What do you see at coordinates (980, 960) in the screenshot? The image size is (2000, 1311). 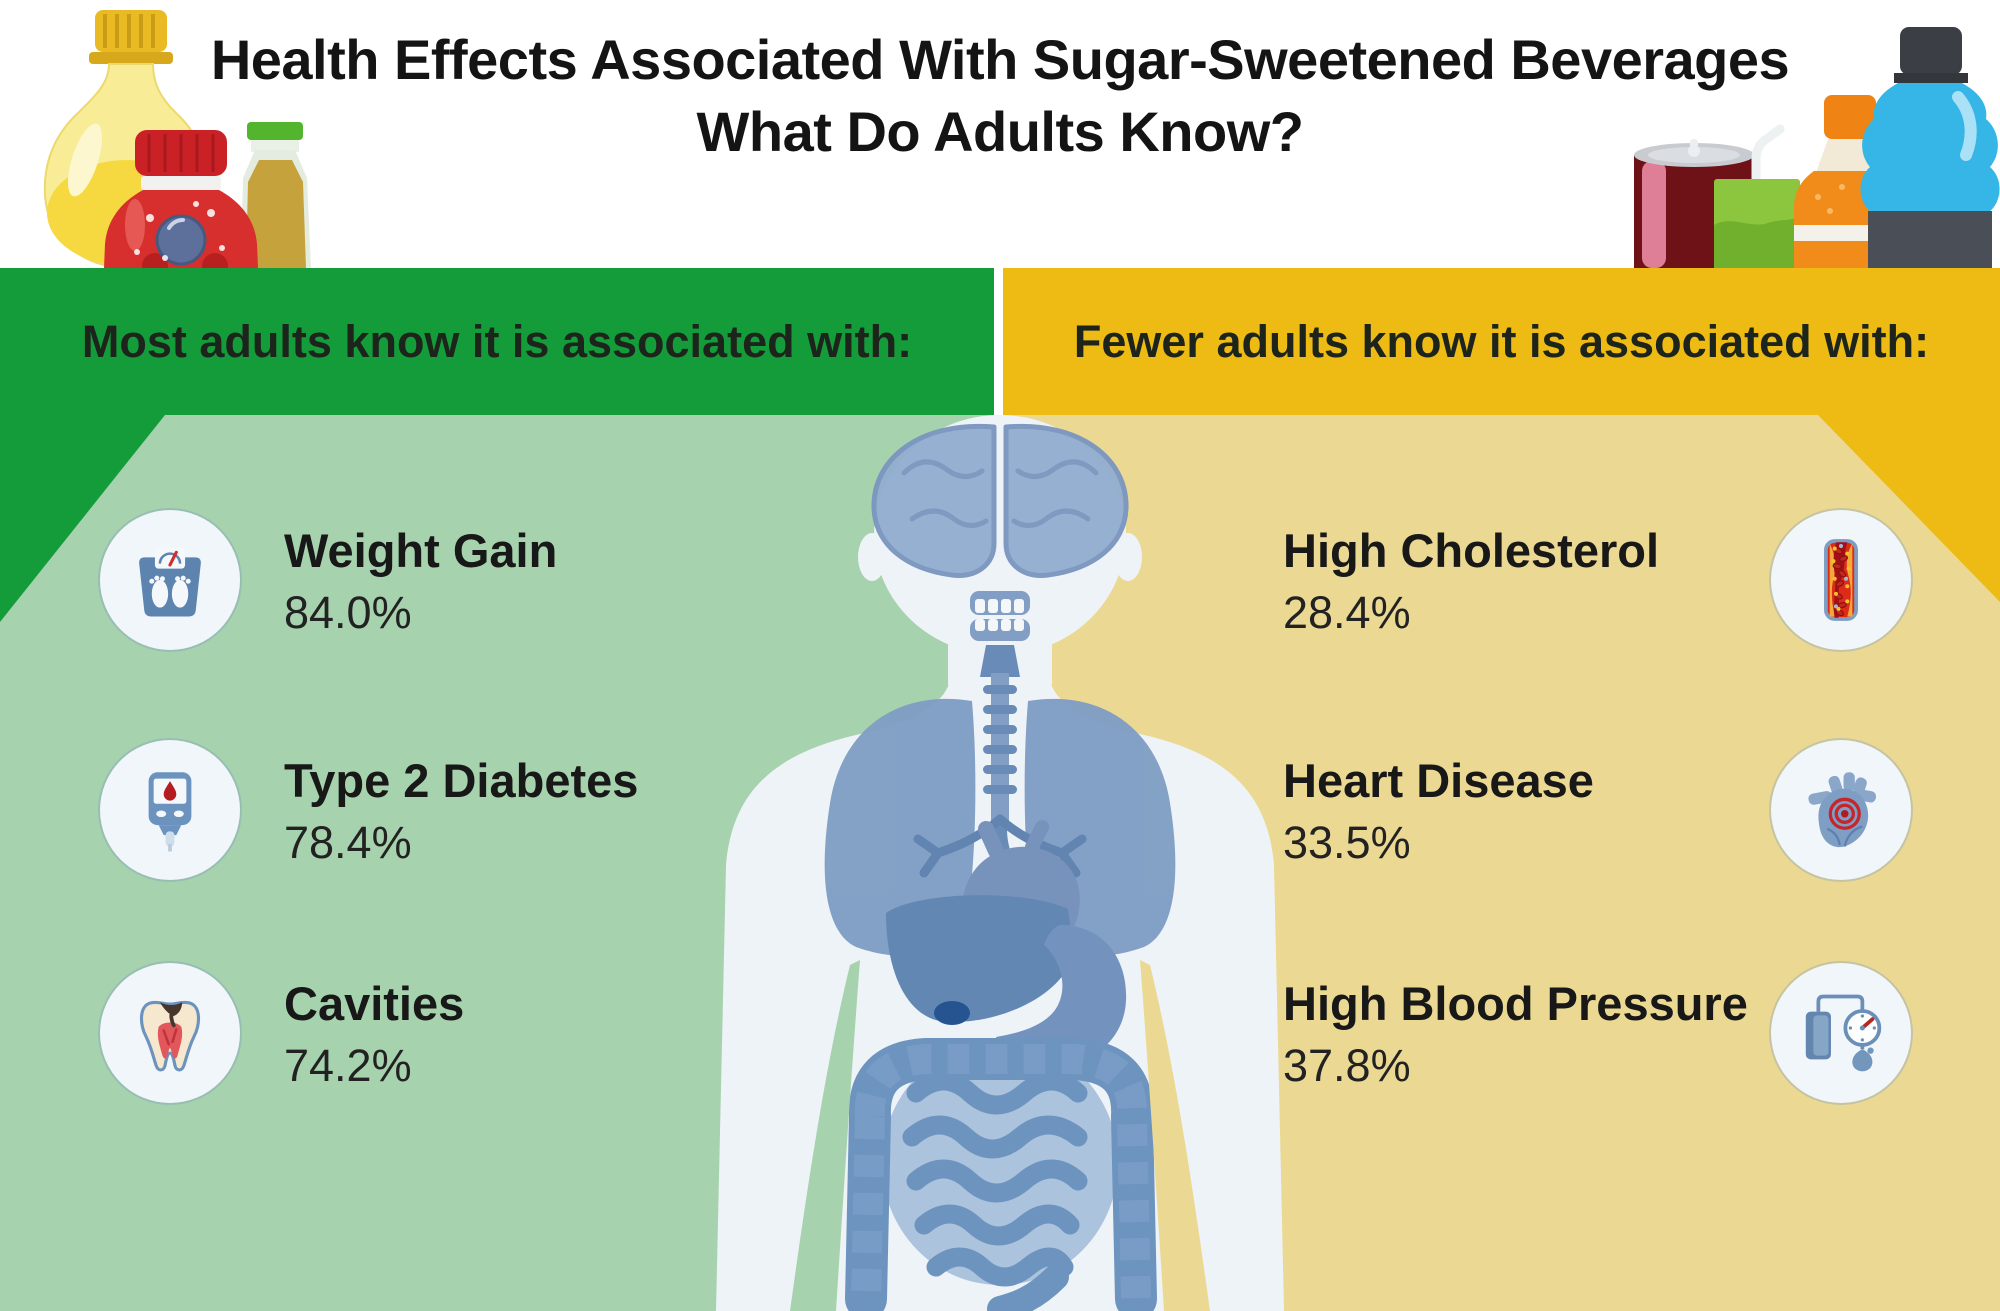 I see `liver-illustration` at bounding box center [980, 960].